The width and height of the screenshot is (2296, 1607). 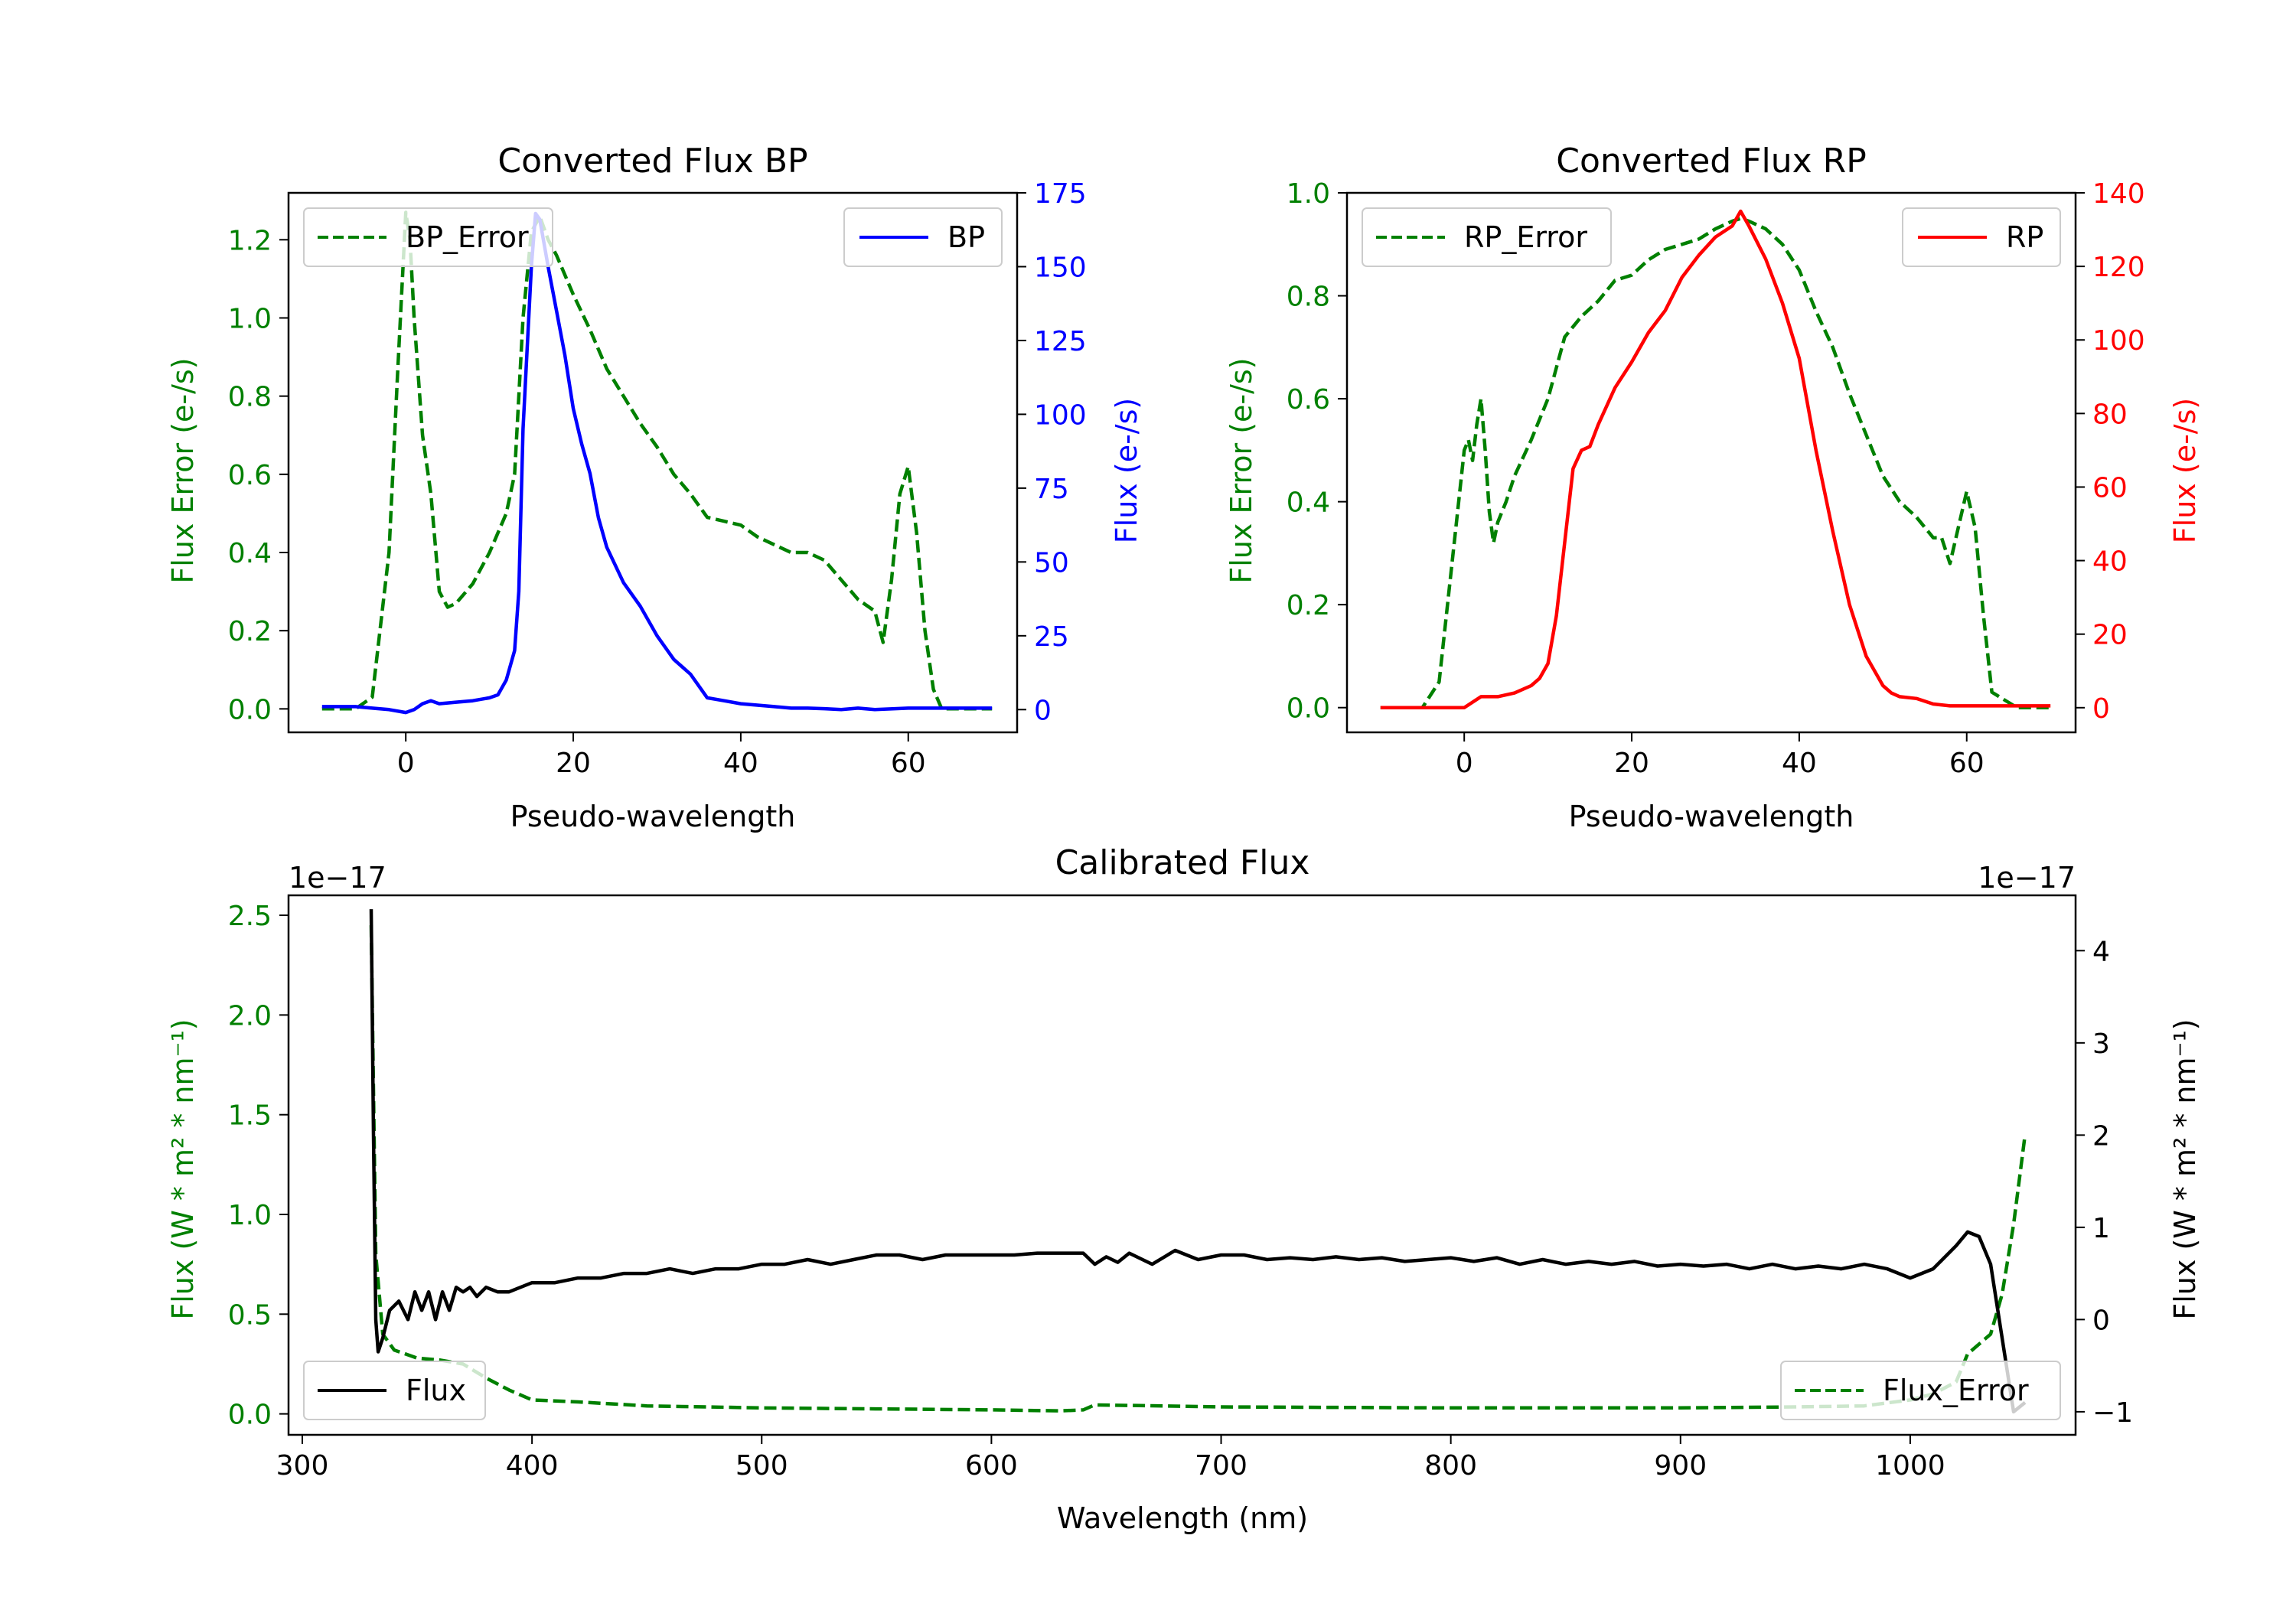 What do you see at coordinates (1981, 237) in the screenshot?
I see `rp-legend: RP` at bounding box center [1981, 237].